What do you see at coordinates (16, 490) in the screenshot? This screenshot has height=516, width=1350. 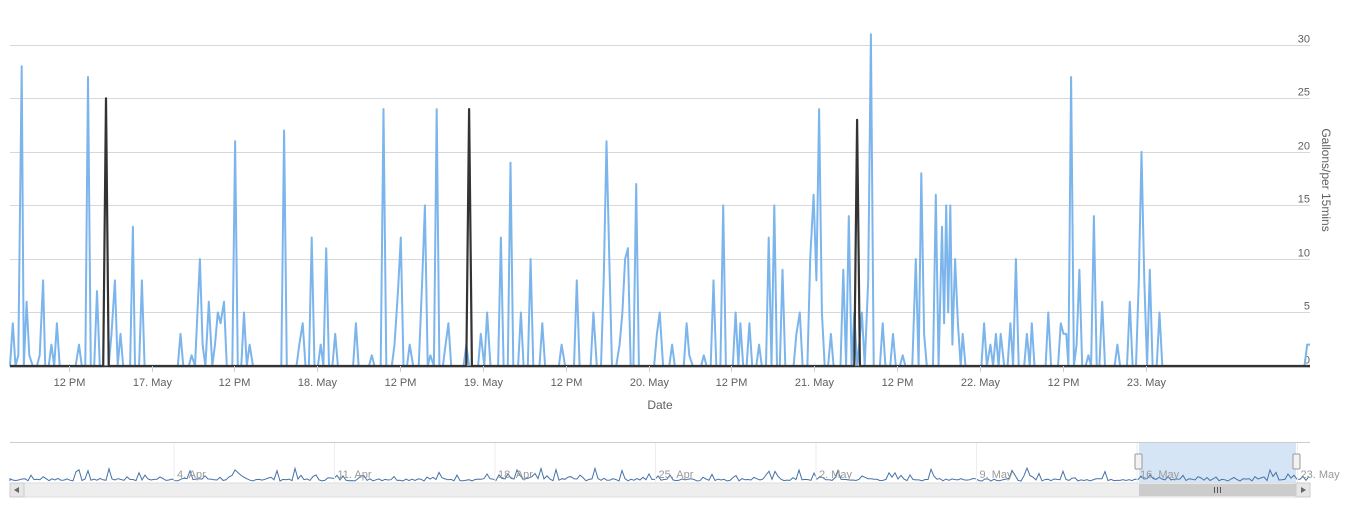 I see `scroll-left-arrow-icon` at bounding box center [16, 490].